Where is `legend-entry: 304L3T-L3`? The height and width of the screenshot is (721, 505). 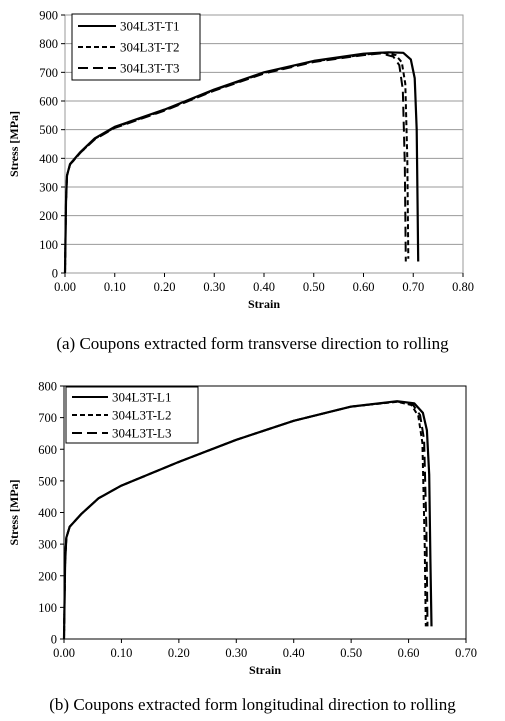
legend-entry: 304L3T-L3 is located at coordinates (141, 433).